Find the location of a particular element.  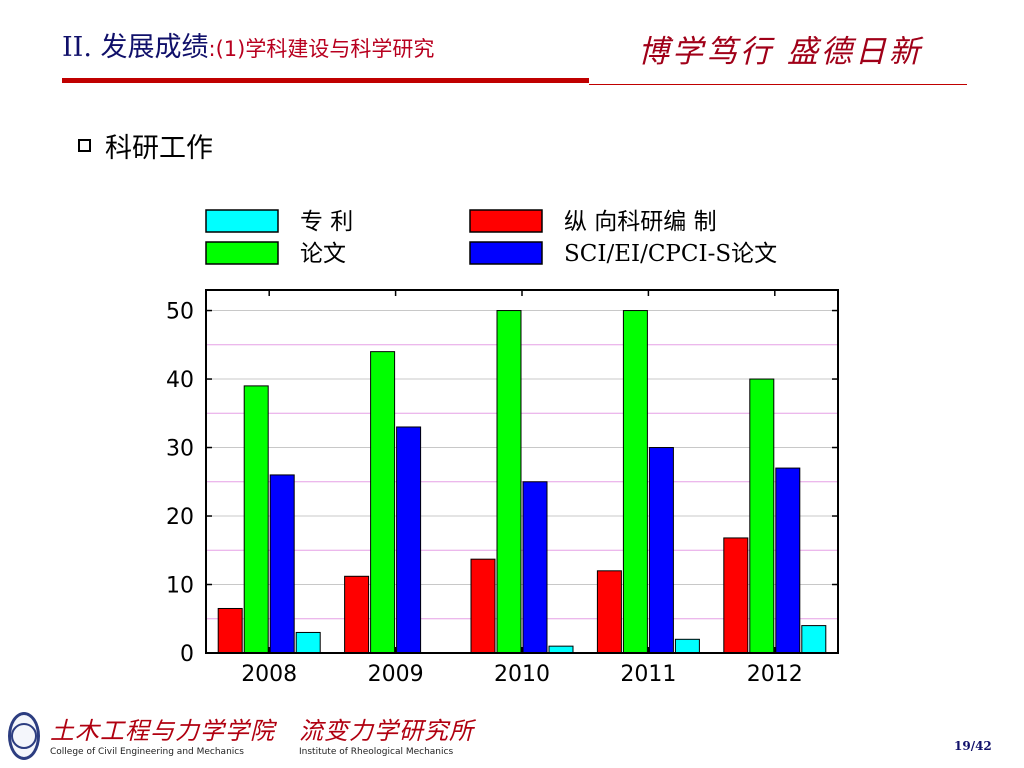

legend-label: 专 利 is located at coordinates (326, 222).